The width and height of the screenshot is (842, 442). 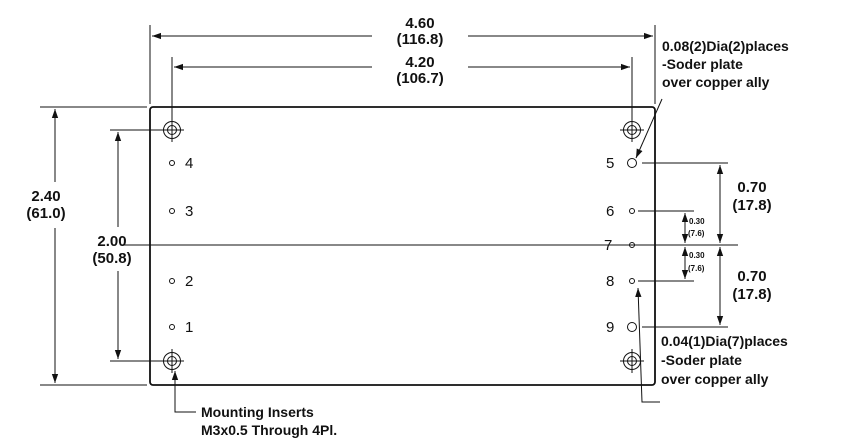 I want to click on pin-label-3: 3, so click(x=189, y=211).